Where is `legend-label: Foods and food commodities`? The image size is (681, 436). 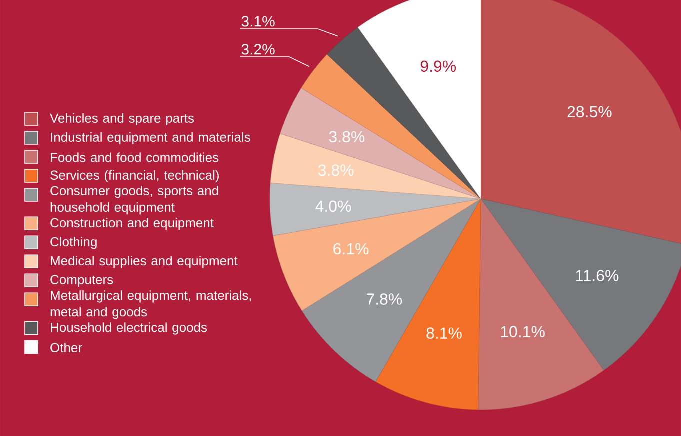
legend-label: Foods and food commodities is located at coordinates (135, 157).